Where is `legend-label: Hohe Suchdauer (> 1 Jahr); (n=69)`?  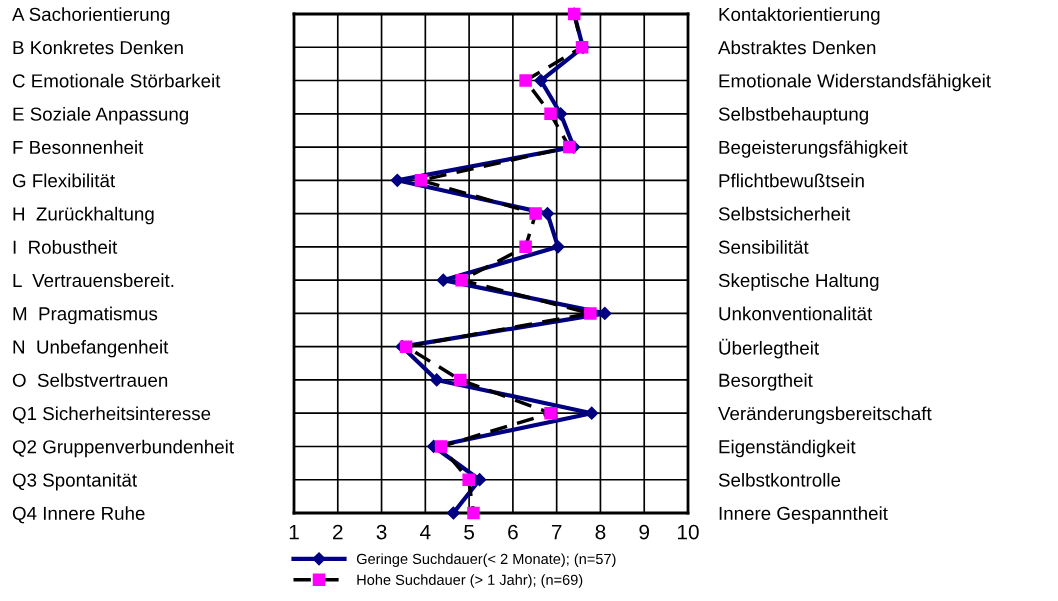
legend-label: Hohe Suchdauer (> 1 Jahr); (n=69) is located at coordinates (470, 581).